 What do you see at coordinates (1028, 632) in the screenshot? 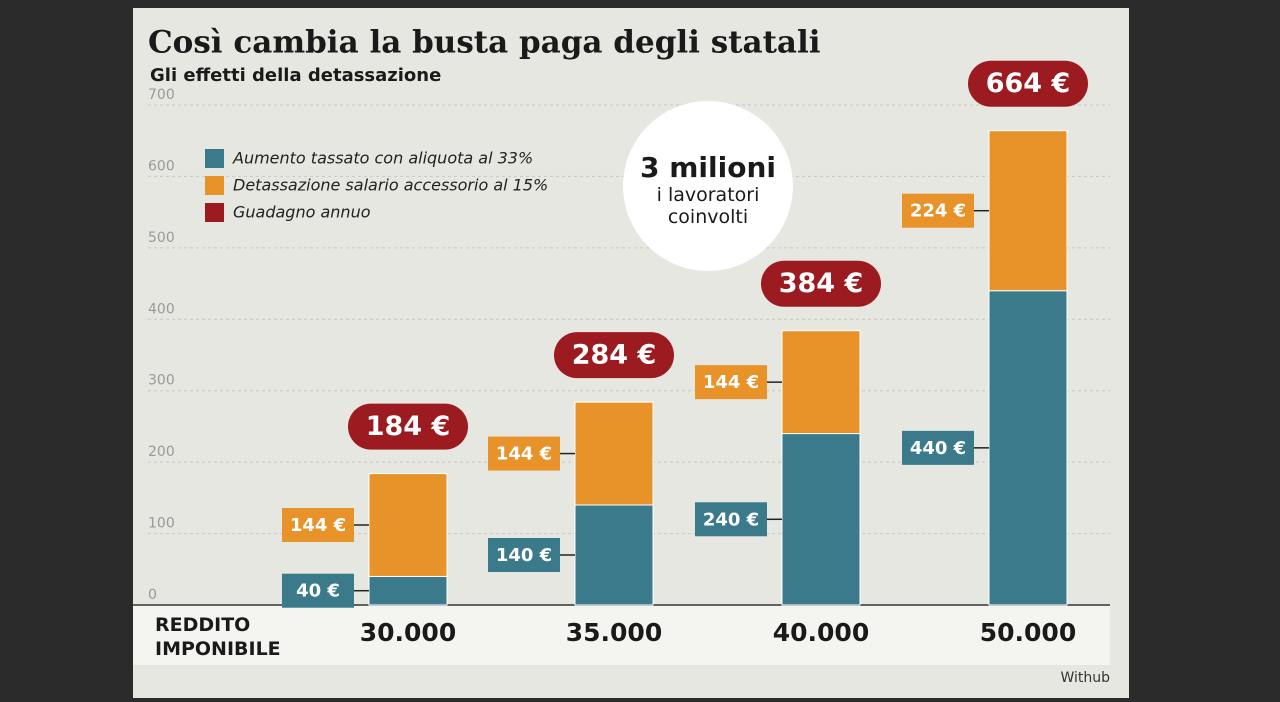
I see `x-tick-label: 50.000` at bounding box center [1028, 632].